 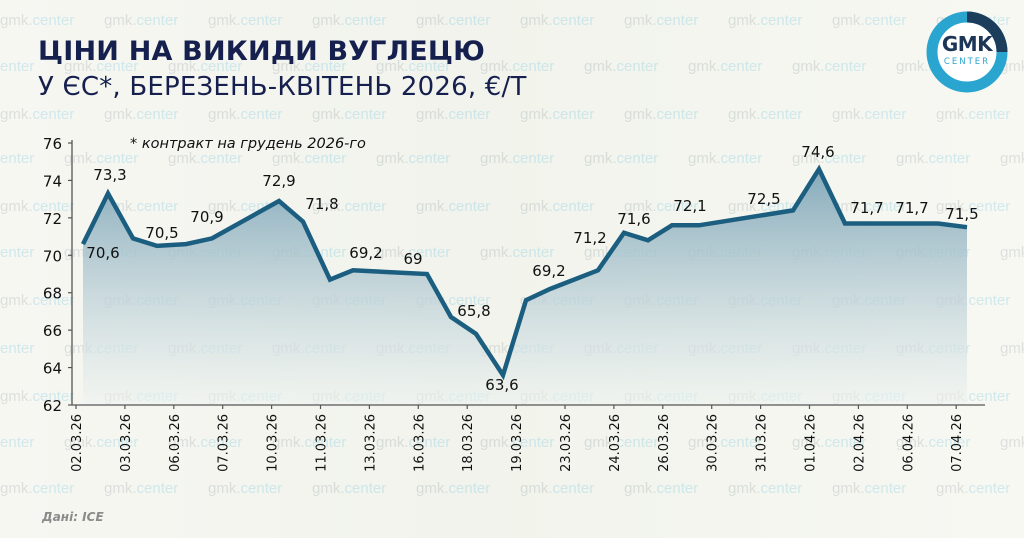 What do you see at coordinates (615, 443) in the screenshot?
I see `x-tick-label: 24.03.26` at bounding box center [615, 443].